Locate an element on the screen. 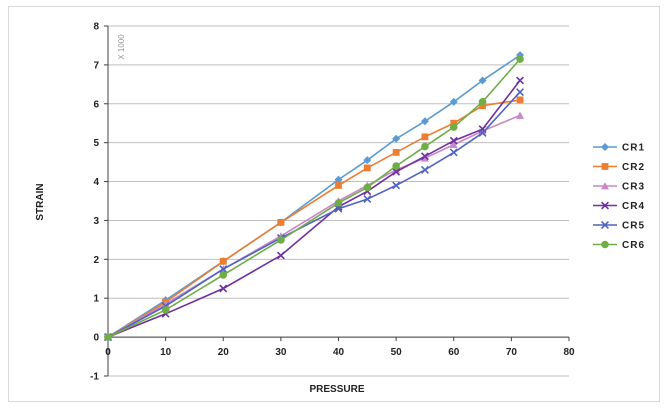 This screenshot has height=409, width=670. y-tick-label: 1 is located at coordinates (96, 299).